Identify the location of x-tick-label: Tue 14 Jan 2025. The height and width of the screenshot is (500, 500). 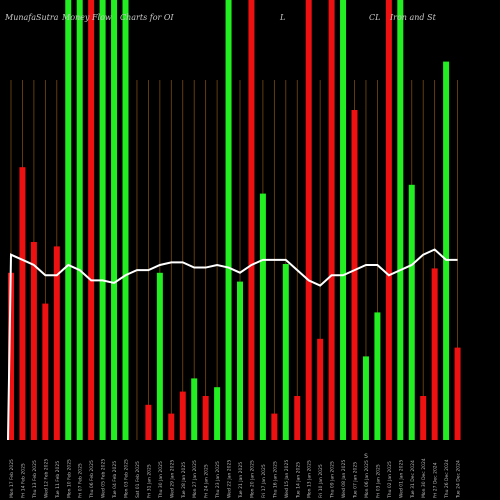
(298, 480).